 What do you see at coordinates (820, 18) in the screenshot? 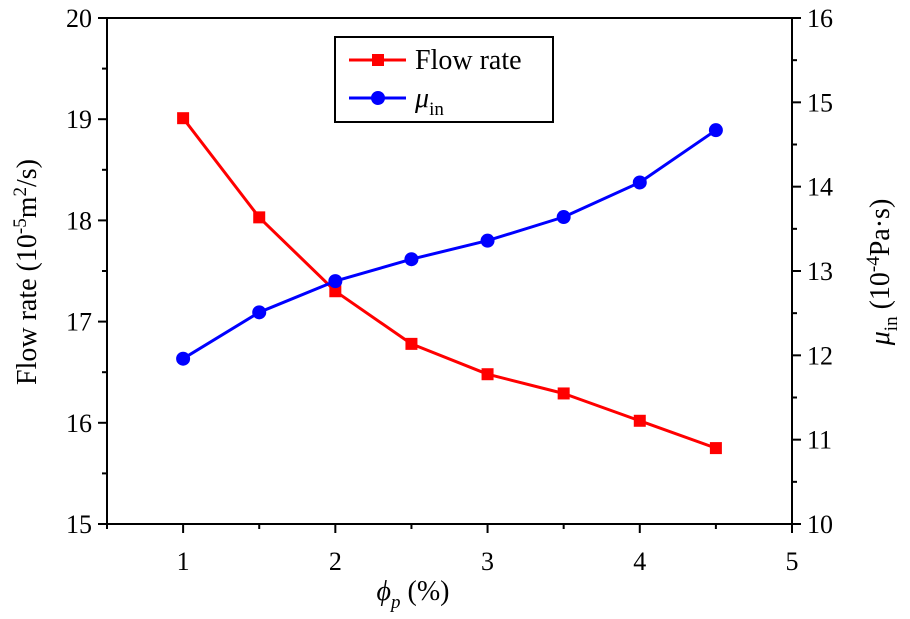
I see `right-y-tick-label: 16` at bounding box center [820, 18].